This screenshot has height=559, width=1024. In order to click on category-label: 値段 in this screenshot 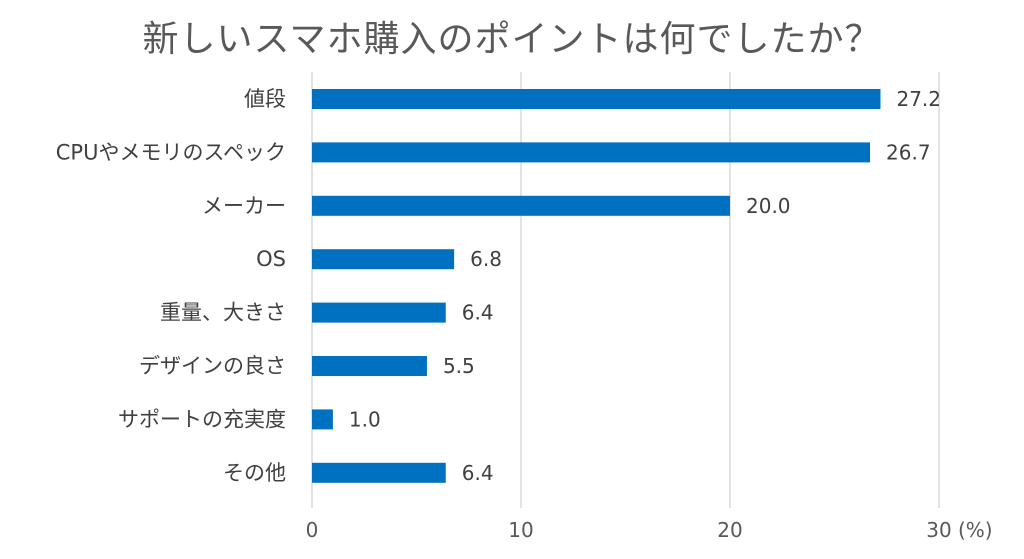, I will do `click(265, 99)`.